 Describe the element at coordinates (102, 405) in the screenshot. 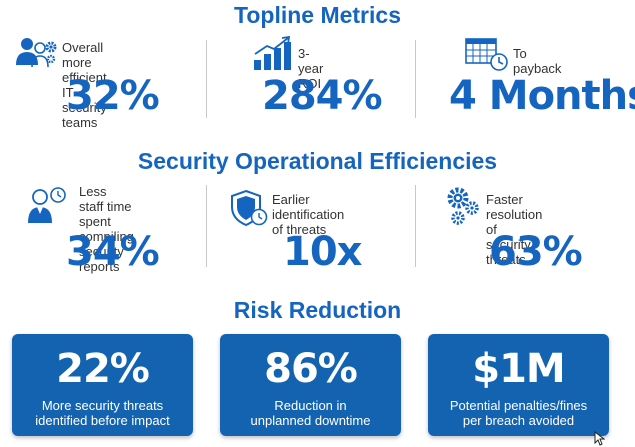

I see `risk-card-line: More security threats` at that location.